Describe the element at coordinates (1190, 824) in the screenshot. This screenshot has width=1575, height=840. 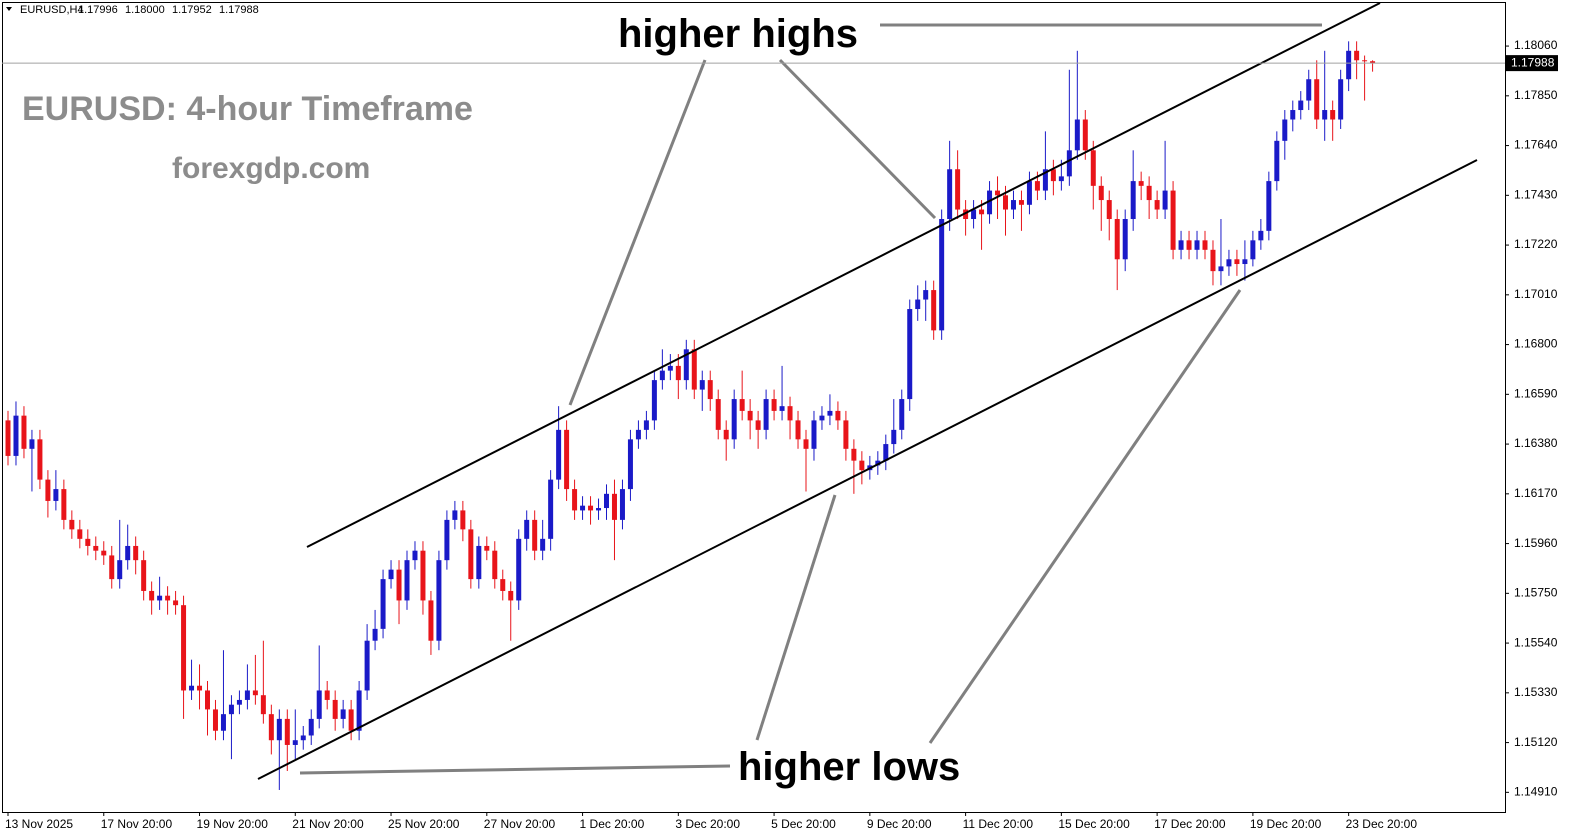
I see `x-tick-label: 17 Dec 20:00` at that location.